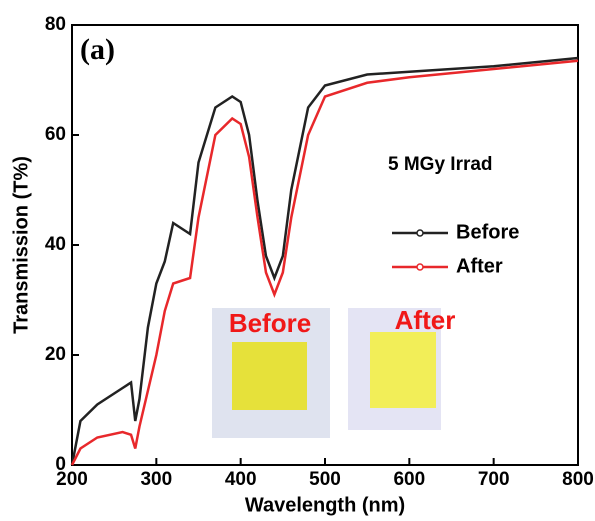  I want to click on x-tick-label: 600, so click(409, 479).